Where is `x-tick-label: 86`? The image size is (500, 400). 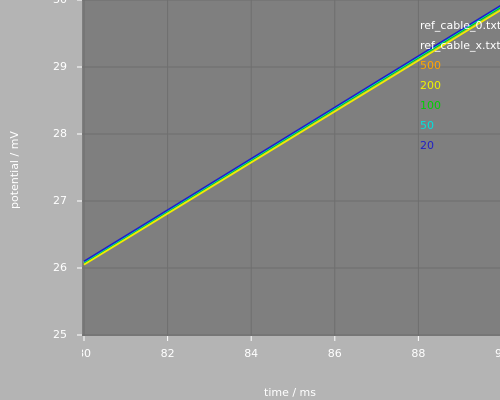 x-tick-label: 86 is located at coordinates (335, 353).